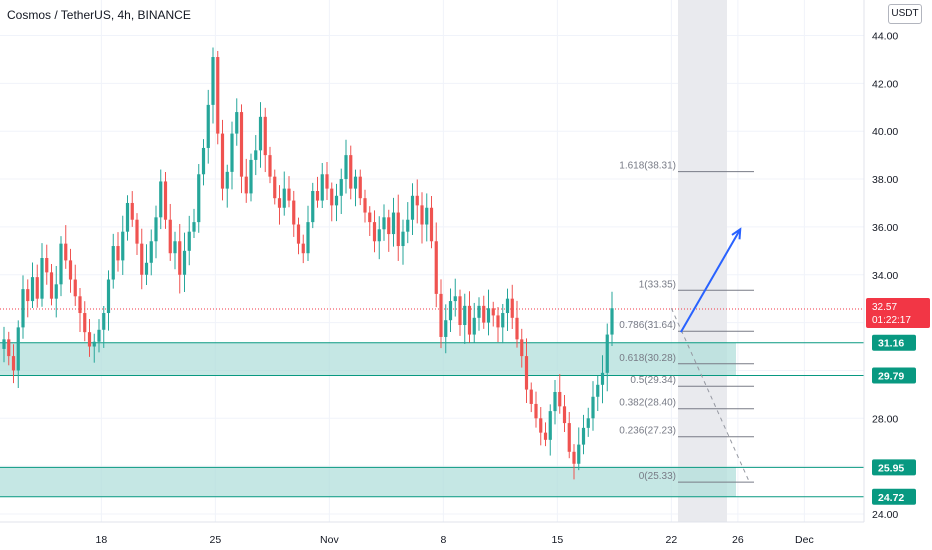 This screenshot has height=550, width=932. Describe the element at coordinates (711, 280) in the screenshot. I see `forecast-arrow` at that location.